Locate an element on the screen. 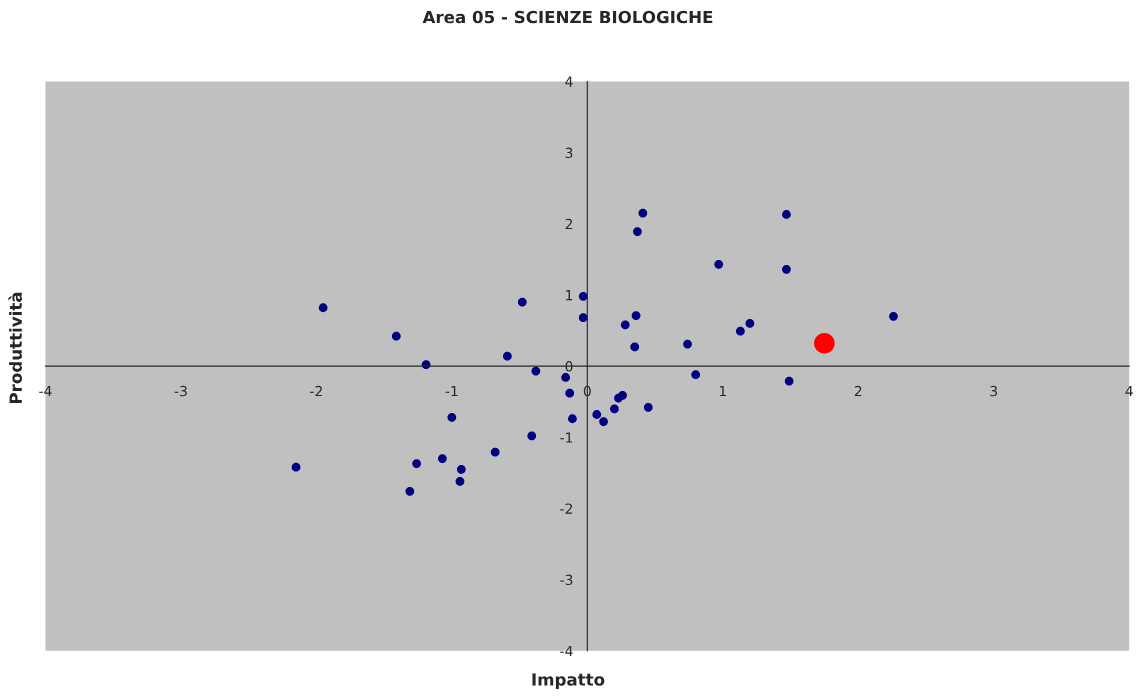 The width and height of the screenshot is (1136, 696). y-tick-label: 3 is located at coordinates (569, 153).